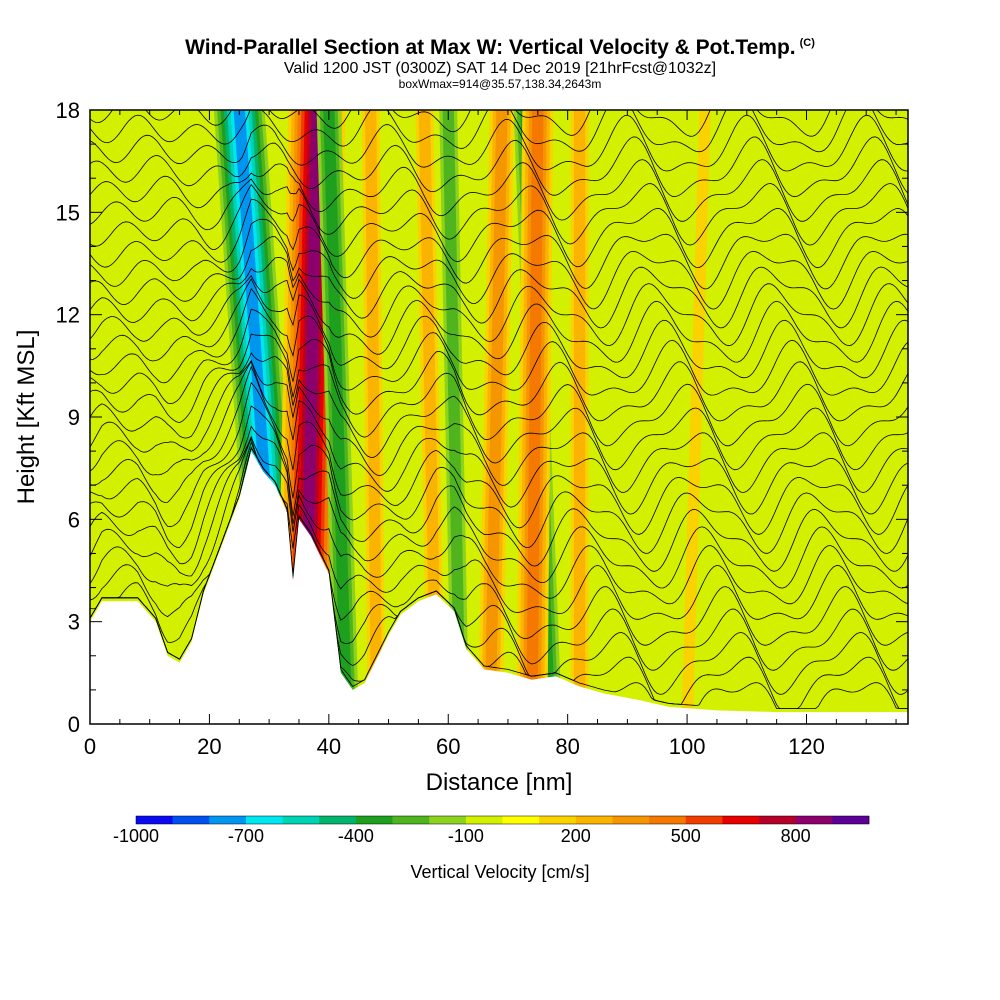 This screenshot has height=1000, width=1000. What do you see at coordinates (355, 836) in the screenshot?
I see `colorbar-tick-label: -400` at bounding box center [355, 836].